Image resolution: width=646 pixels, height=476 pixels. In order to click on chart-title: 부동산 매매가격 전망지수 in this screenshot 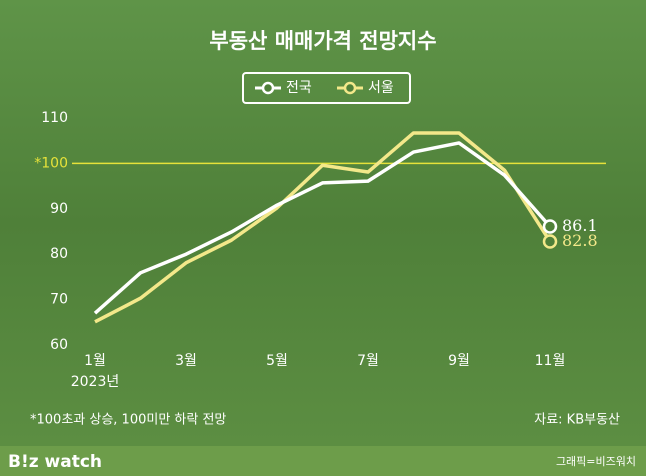, I will do `click(322, 41)`.